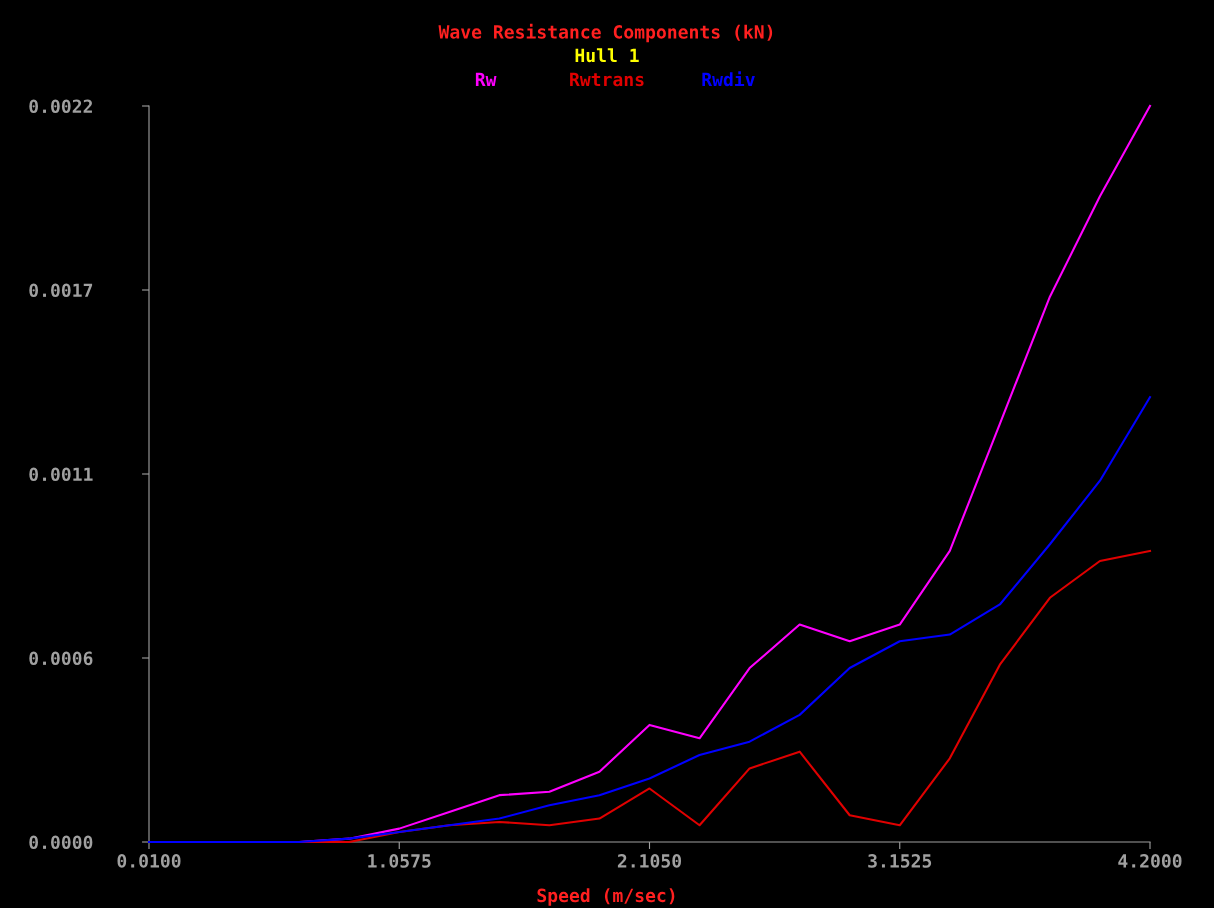 This screenshot has width=1214, height=908. Describe the element at coordinates (61, 474) in the screenshot. I see `y-tick-label: 0.0011` at that location.